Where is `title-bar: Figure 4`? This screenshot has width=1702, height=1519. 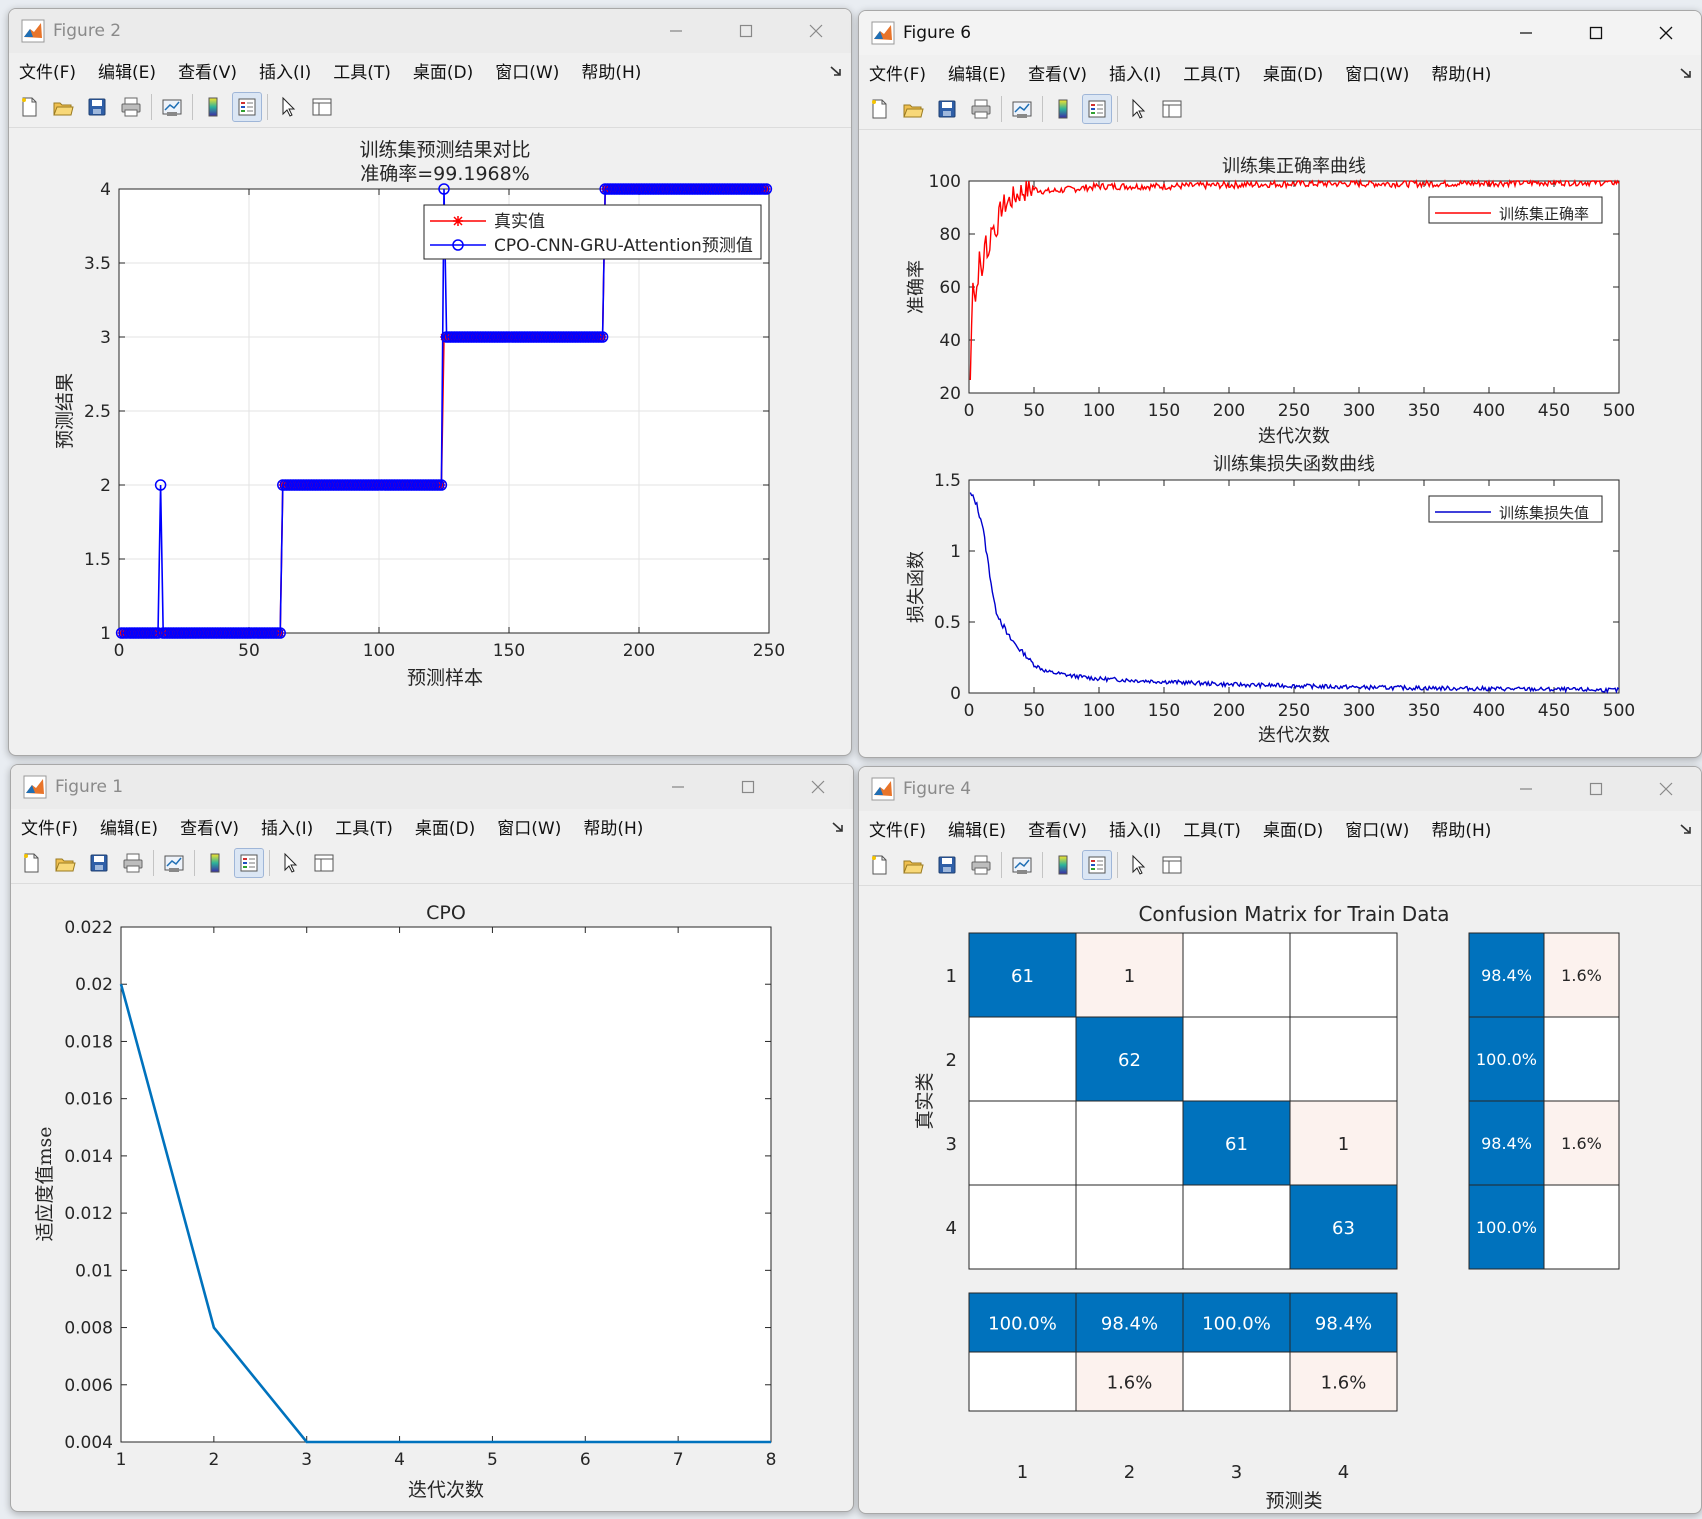 title-bar: Figure 4 is located at coordinates (1280, 789).